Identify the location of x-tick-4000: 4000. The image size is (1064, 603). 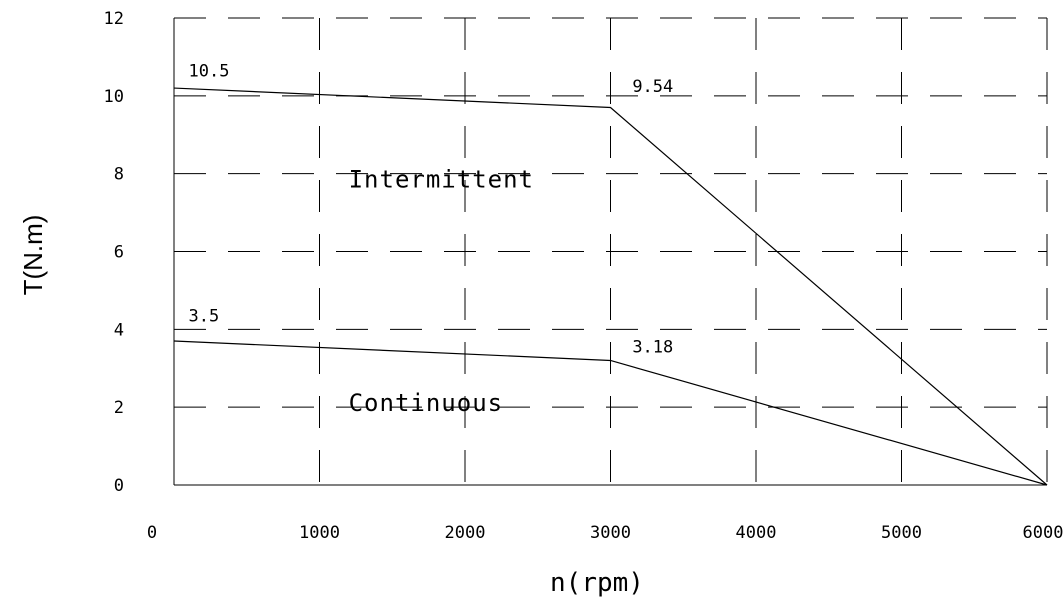
(756, 533).